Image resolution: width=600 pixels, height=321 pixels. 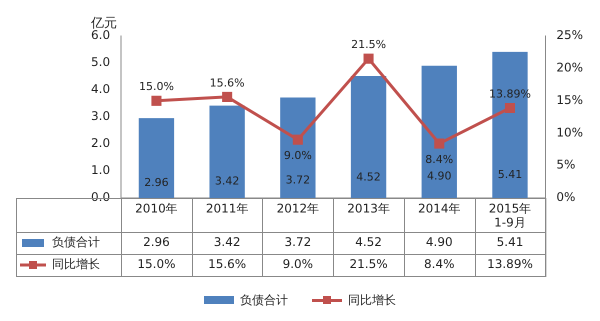 I want to click on y2-tick-label: 15%, so click(x=569, y=99).